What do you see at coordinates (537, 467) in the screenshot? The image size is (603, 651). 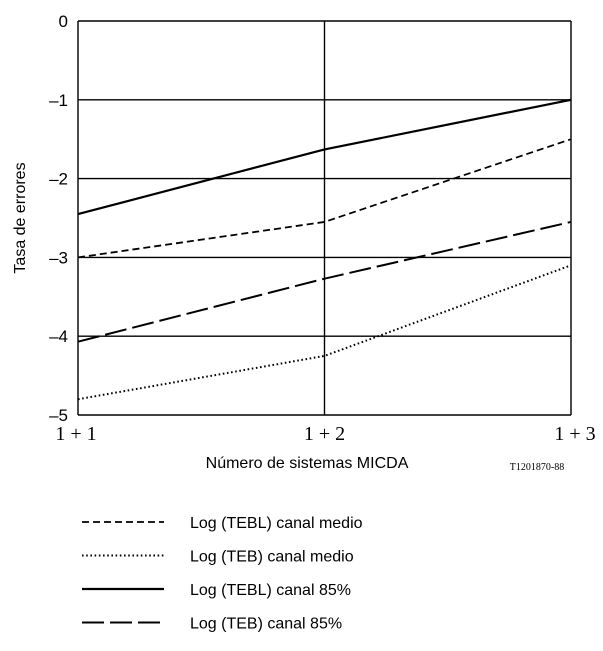 I see `reference-code: T1201870-88` at bounding box center [537, 467].